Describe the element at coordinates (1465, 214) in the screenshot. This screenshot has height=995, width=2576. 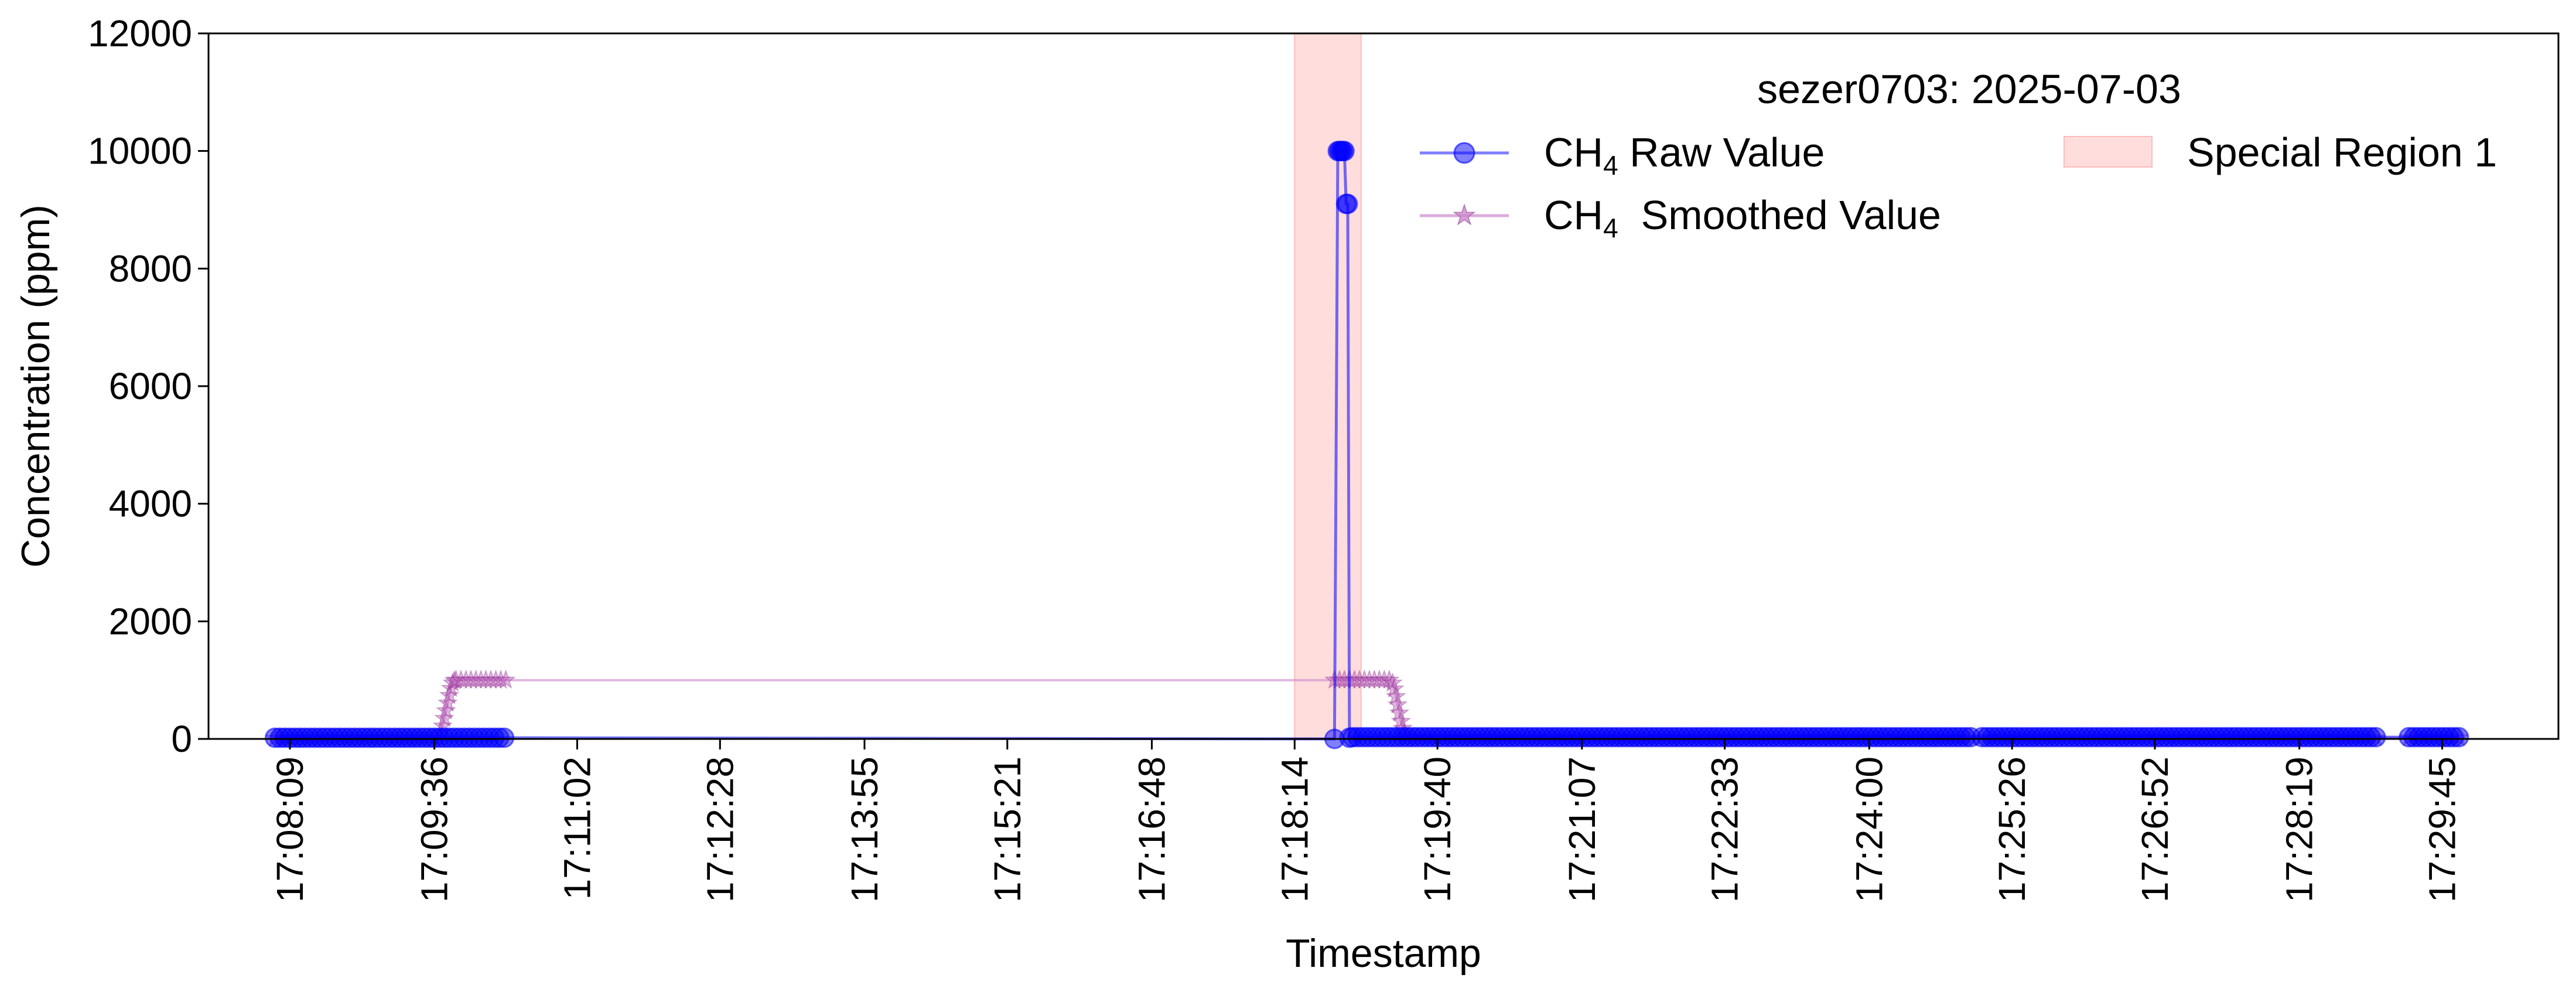
I see `legend-smoothed-marker` at that location.